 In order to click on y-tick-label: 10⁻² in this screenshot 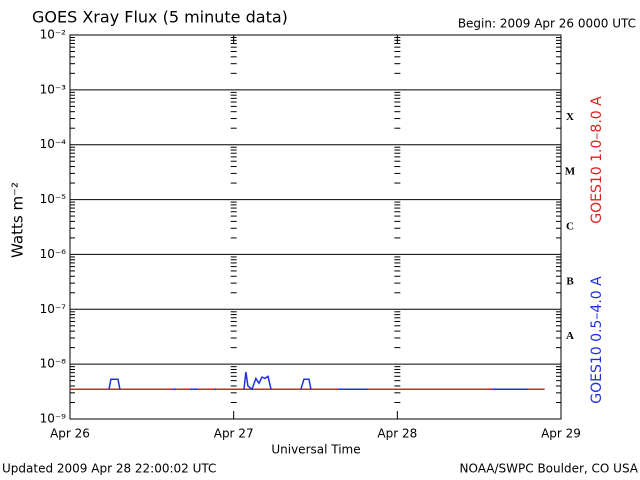, I will do `click(53, 35)`.